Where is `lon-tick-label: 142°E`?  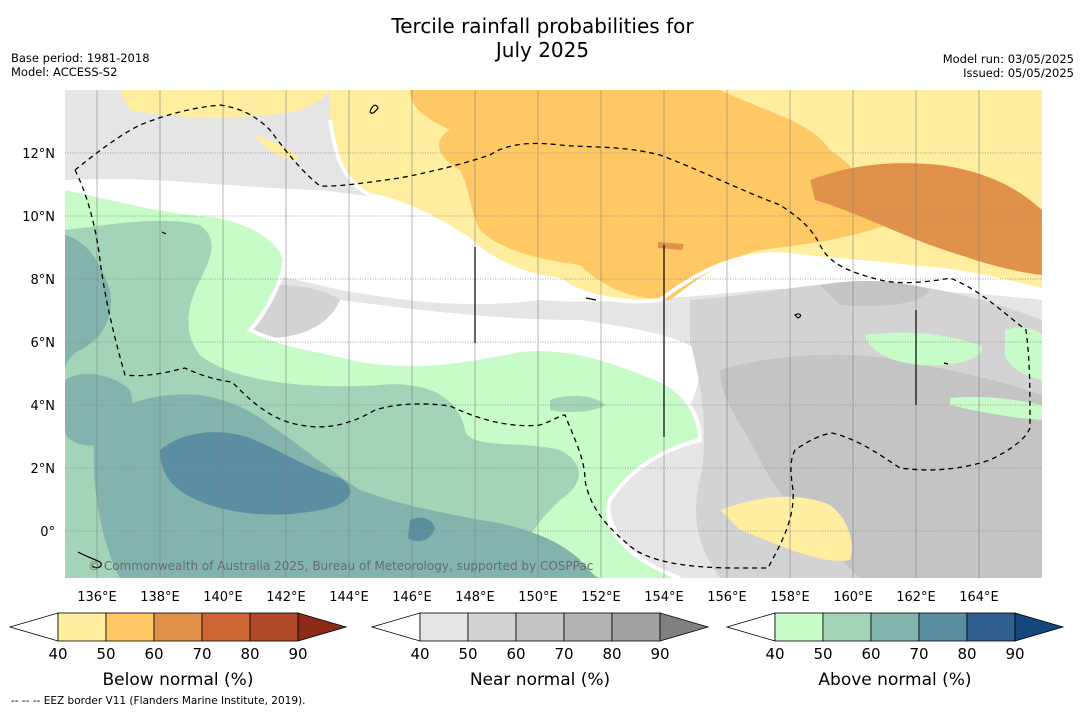 lon-tick-label: 142°E is located at coordinates (286, 597).